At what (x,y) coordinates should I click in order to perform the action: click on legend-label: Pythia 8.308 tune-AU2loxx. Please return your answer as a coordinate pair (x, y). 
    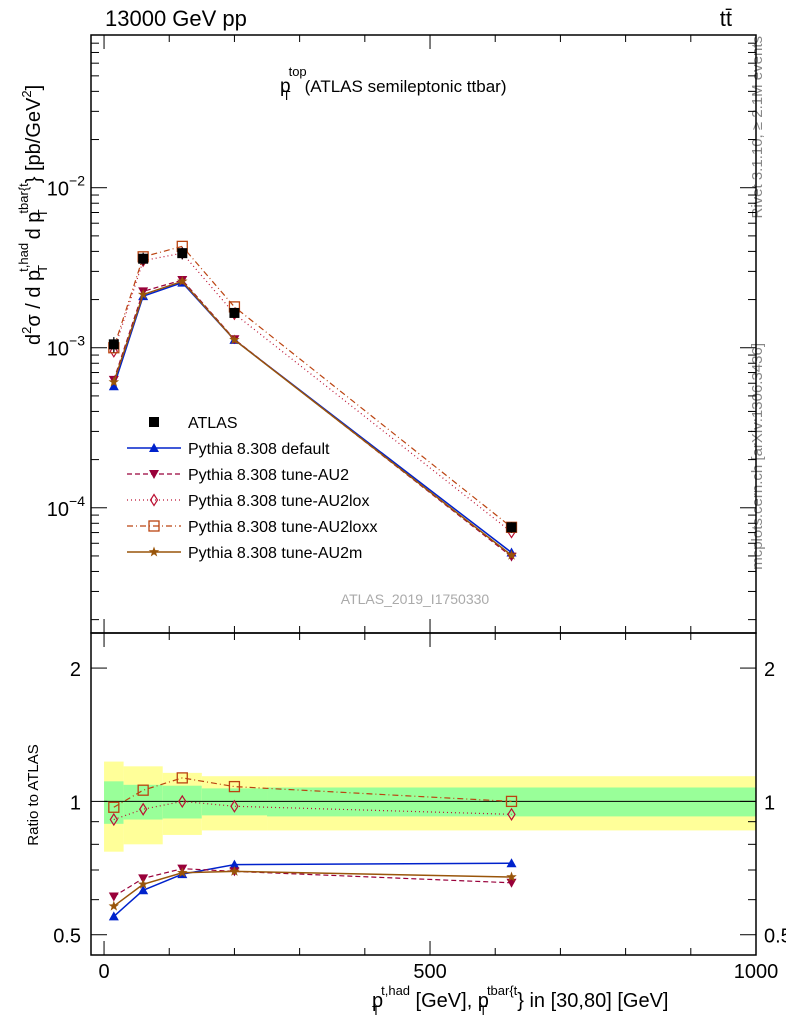
    Looking at the image, I should click on (282, 527).